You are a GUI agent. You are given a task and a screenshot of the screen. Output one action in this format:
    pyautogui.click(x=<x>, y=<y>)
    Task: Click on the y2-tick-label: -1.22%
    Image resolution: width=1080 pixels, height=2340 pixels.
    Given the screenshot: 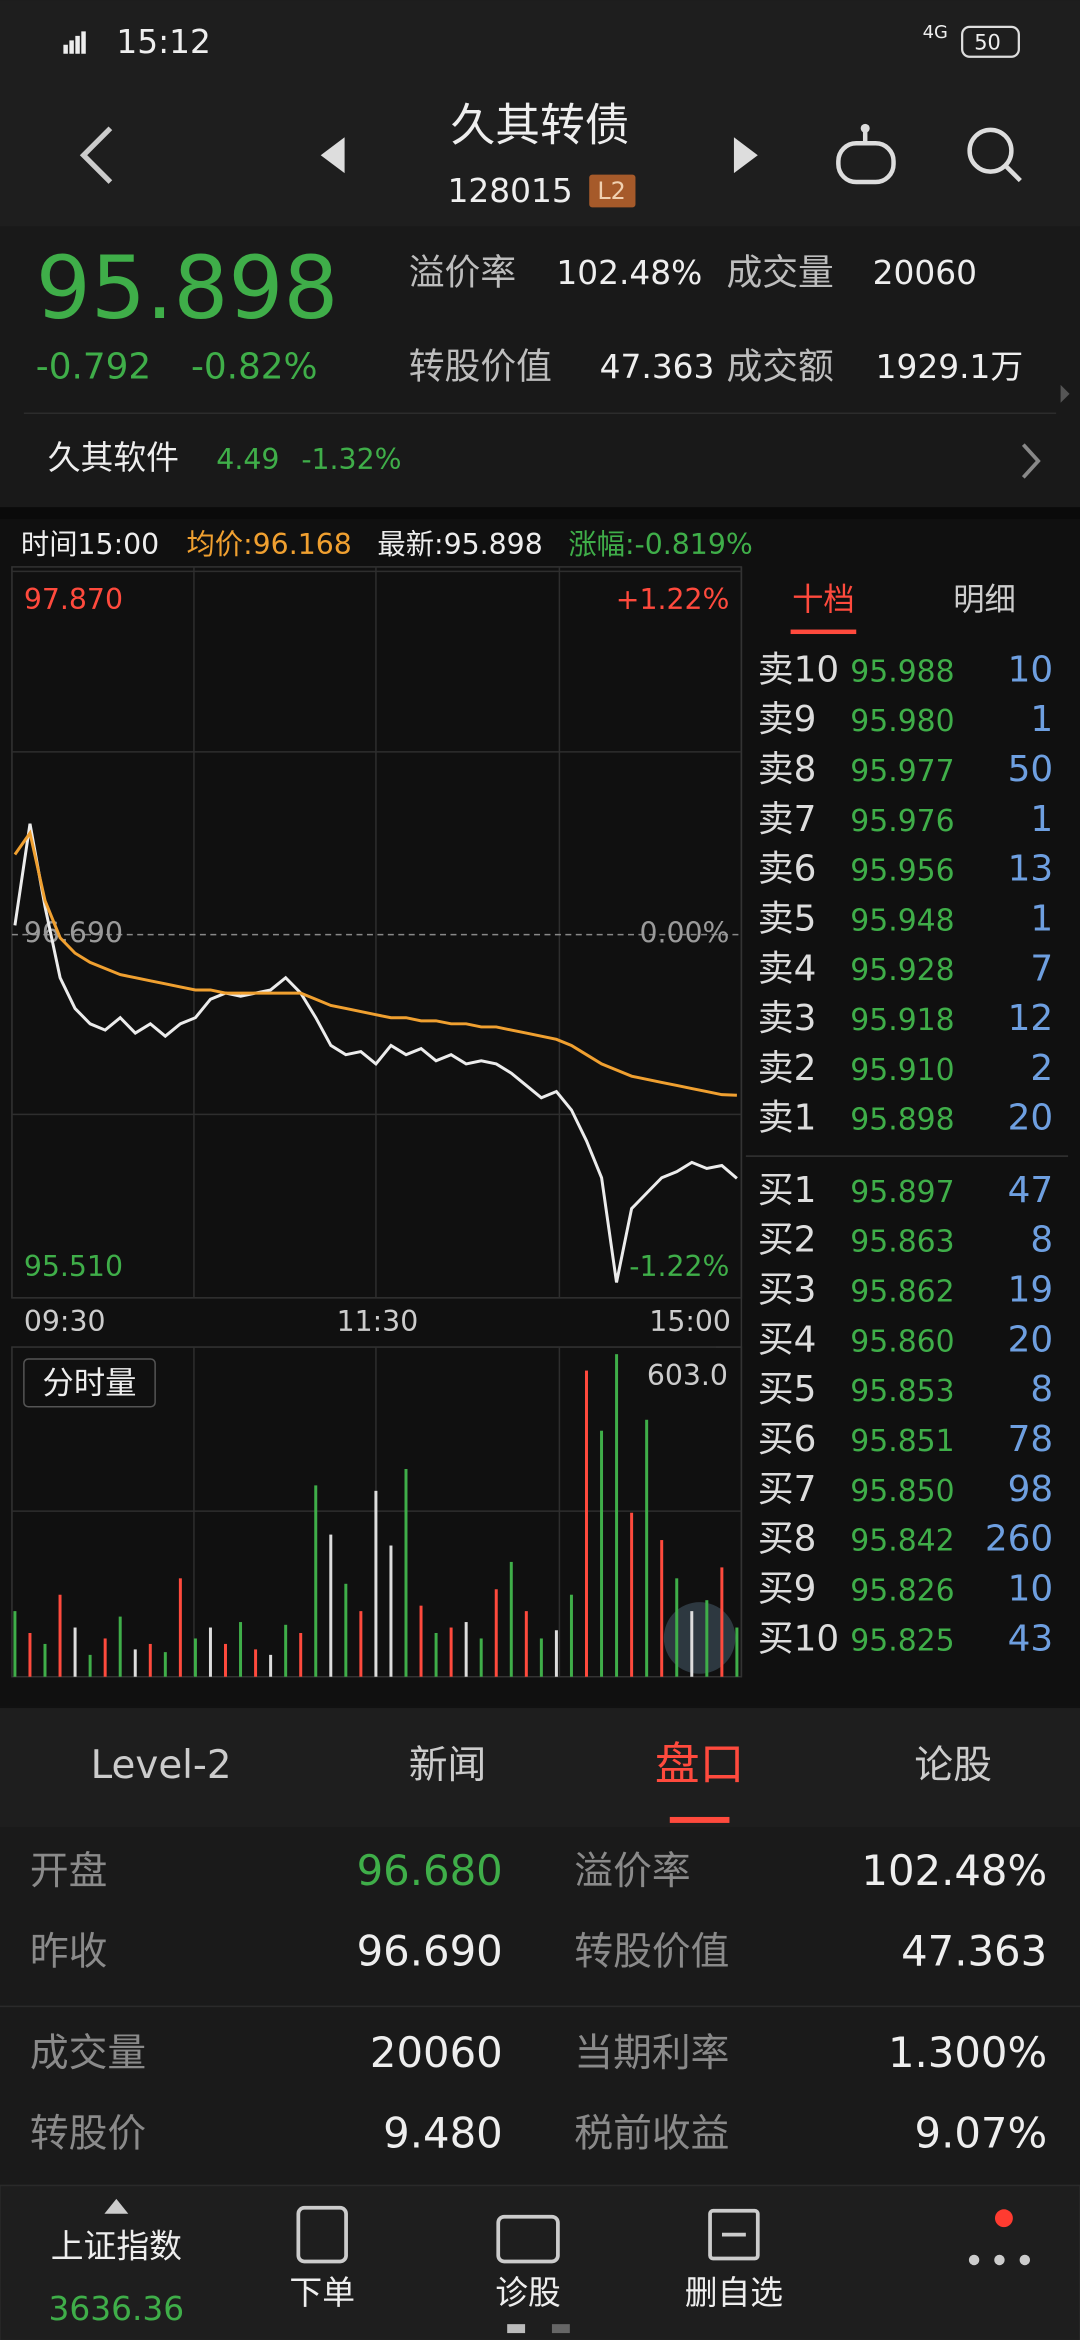 What is the action you would take?
    pyautogui.click(x=679, y=1266)
    